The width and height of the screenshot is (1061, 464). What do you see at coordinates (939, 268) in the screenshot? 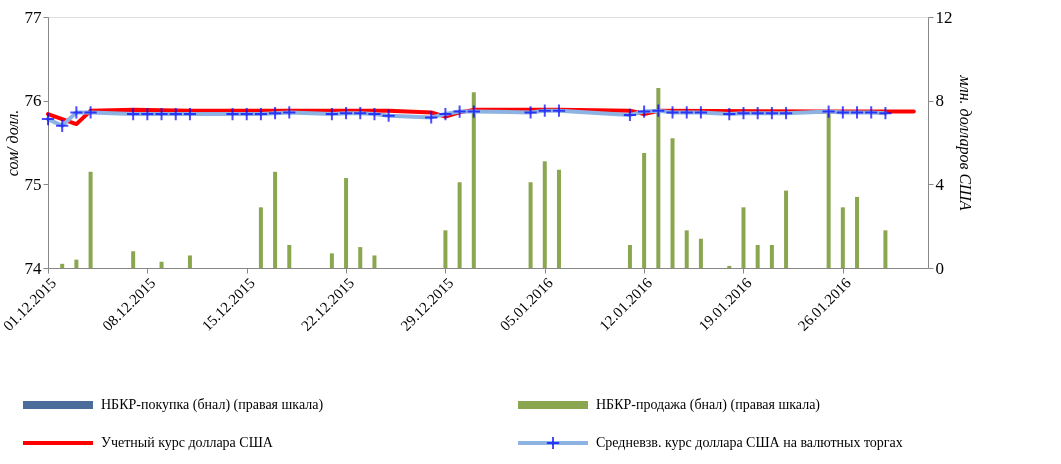
I see `y2-tick-label: 0` at bounding box center [939, 268].